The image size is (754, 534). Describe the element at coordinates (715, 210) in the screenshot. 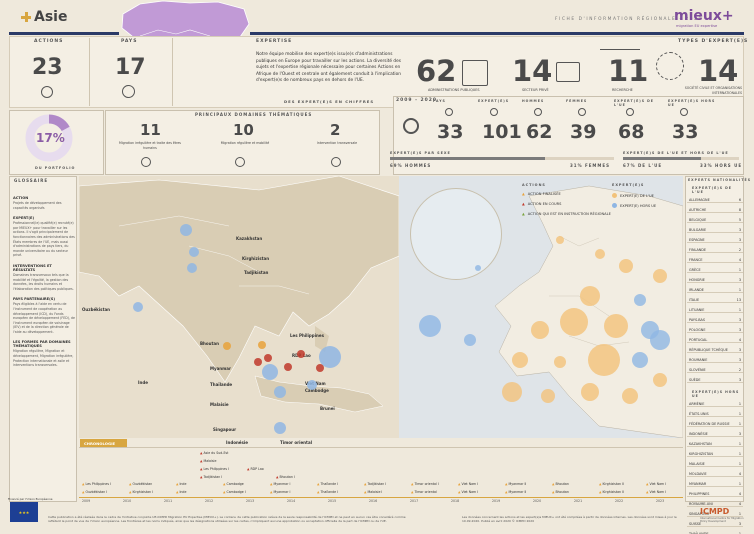

I see `nationality-row: AUTRICHE 8` at that location.